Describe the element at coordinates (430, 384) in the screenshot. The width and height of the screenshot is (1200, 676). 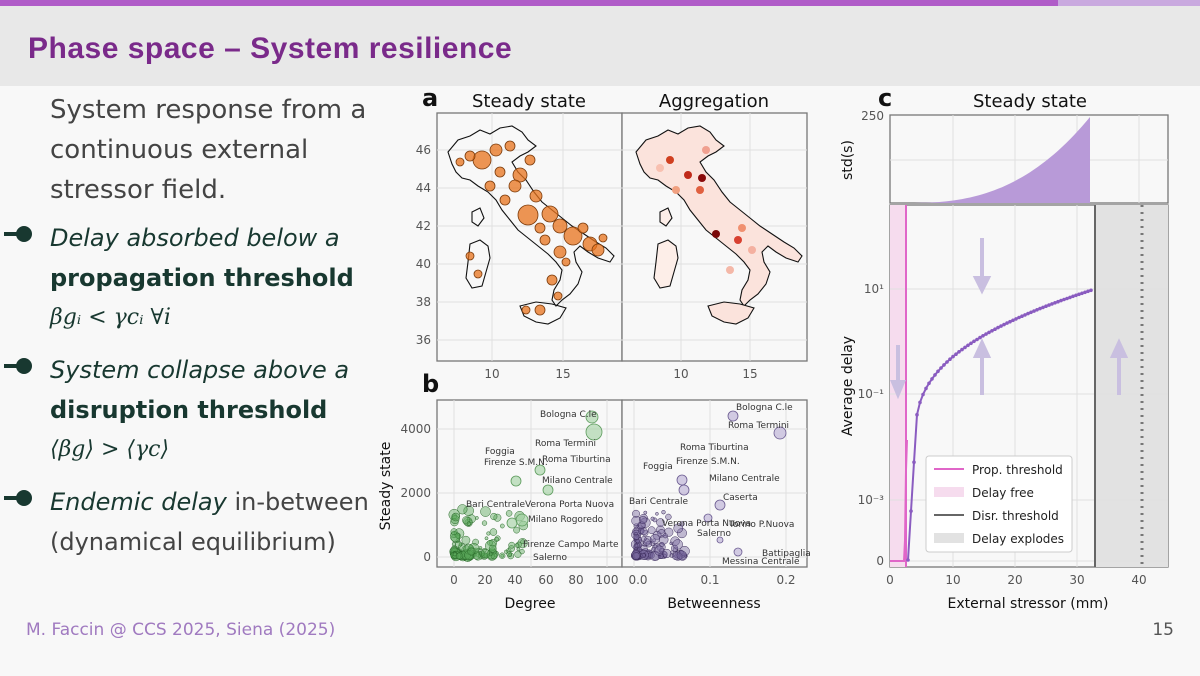
I see `panel-b-label: b` at that location.